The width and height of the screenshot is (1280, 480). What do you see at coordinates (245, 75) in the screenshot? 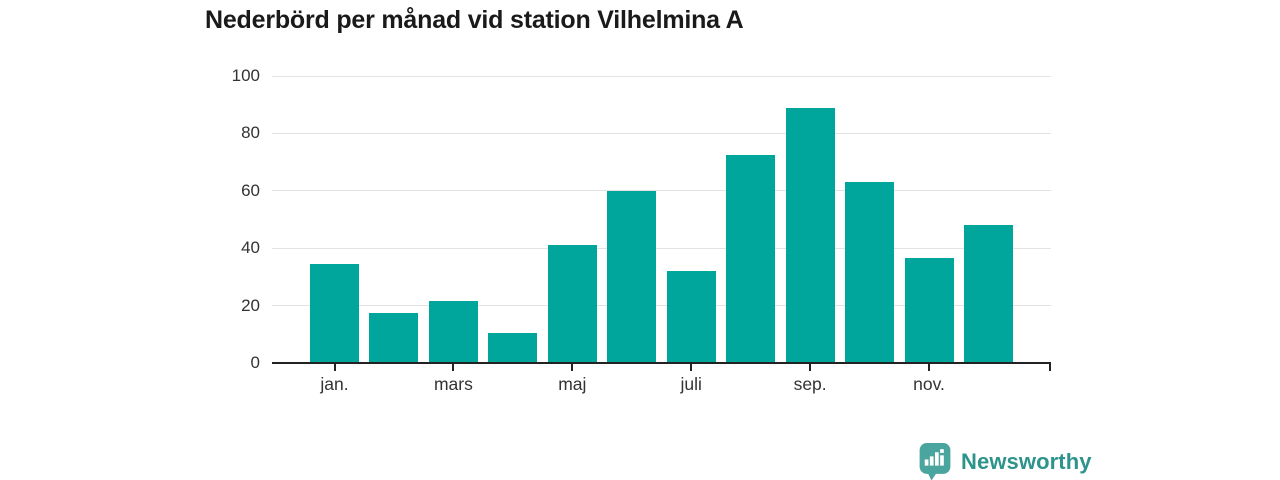
I see `y-tick-label: 100` at bounding box center [245, 75].